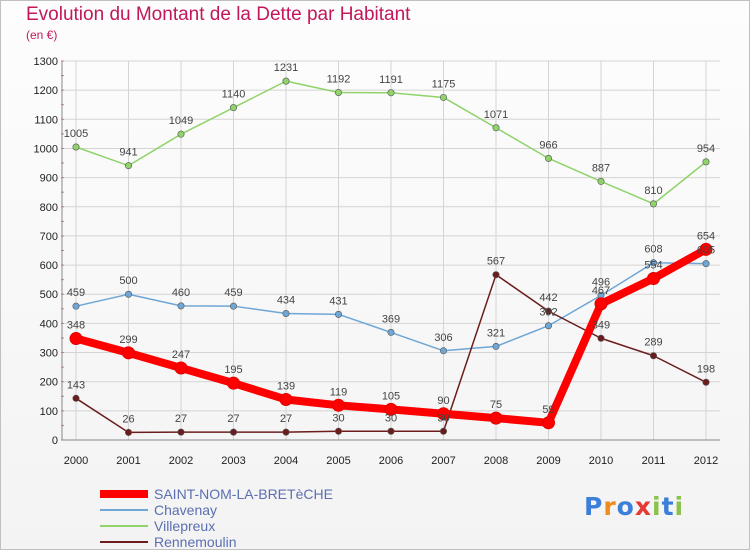  What do you see at coordinates (195, 542) in the screenshot?
I see `legend-label: Rennemoulin` at bounding box center [195, 542].